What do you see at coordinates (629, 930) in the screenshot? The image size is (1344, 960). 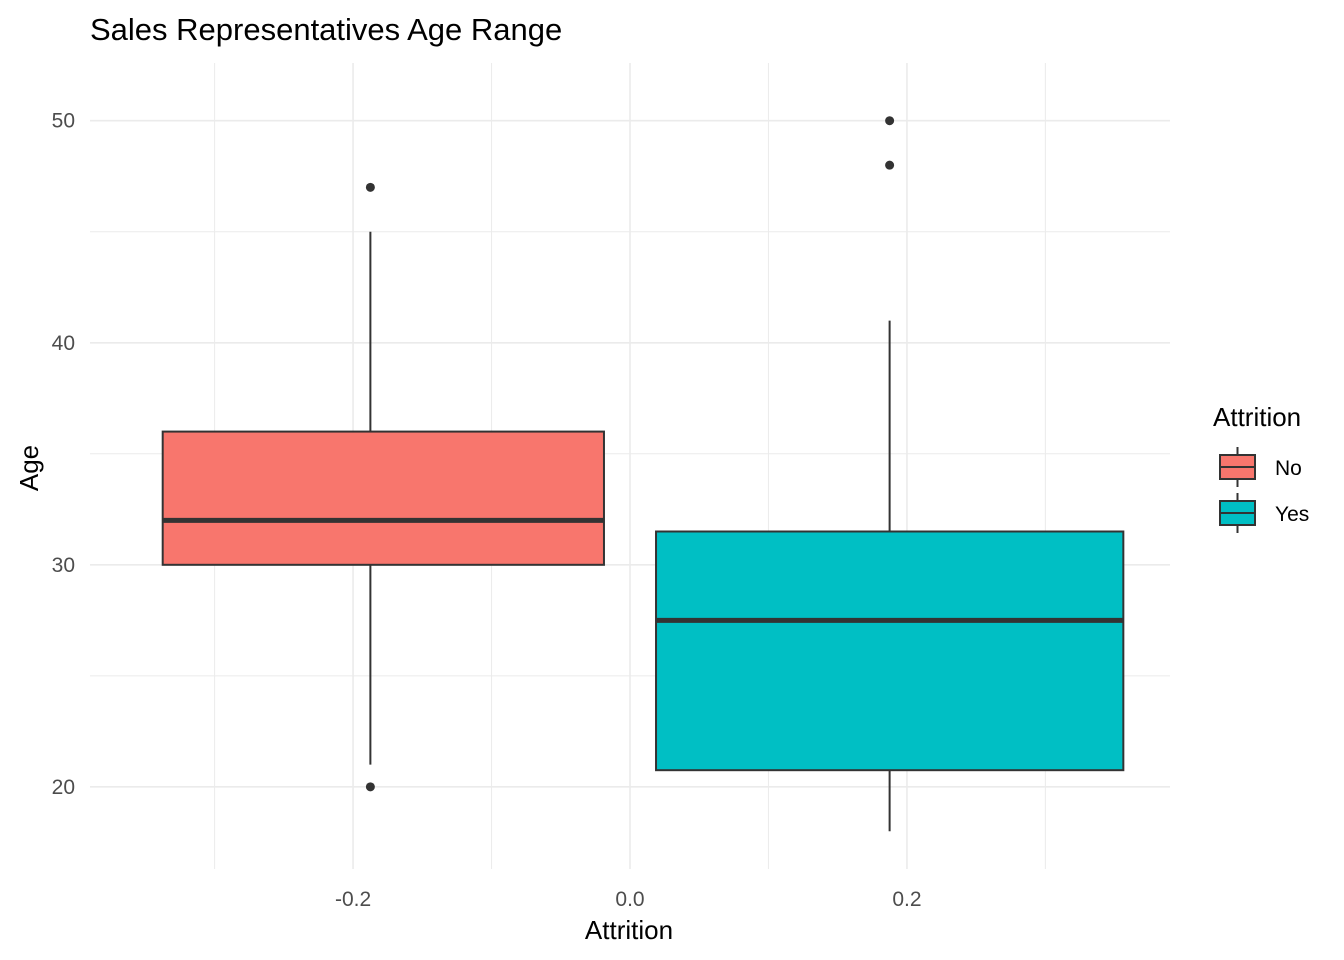 I see `x-axis-title: Attrition` at bounding box center [629, 930].